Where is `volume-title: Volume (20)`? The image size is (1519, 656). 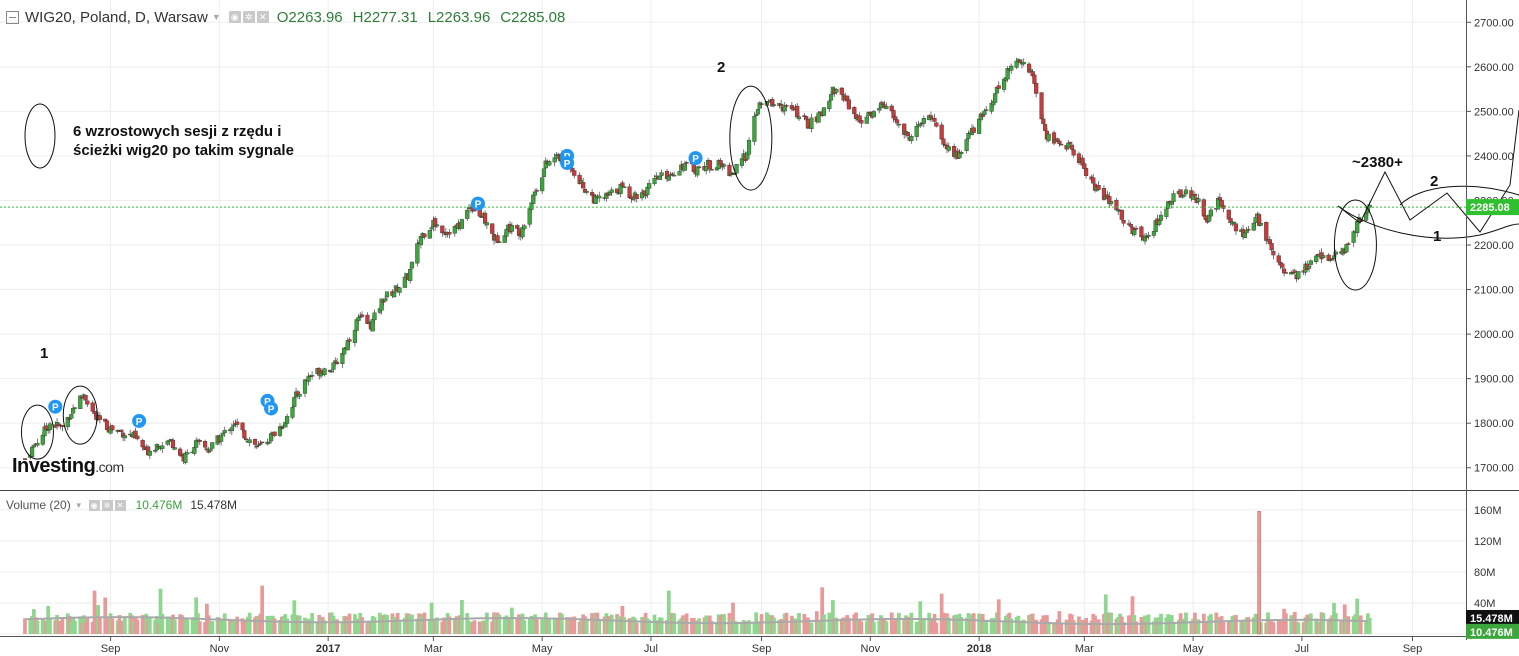
volume-title: Volume (20) is located at coordinates (38, 505).